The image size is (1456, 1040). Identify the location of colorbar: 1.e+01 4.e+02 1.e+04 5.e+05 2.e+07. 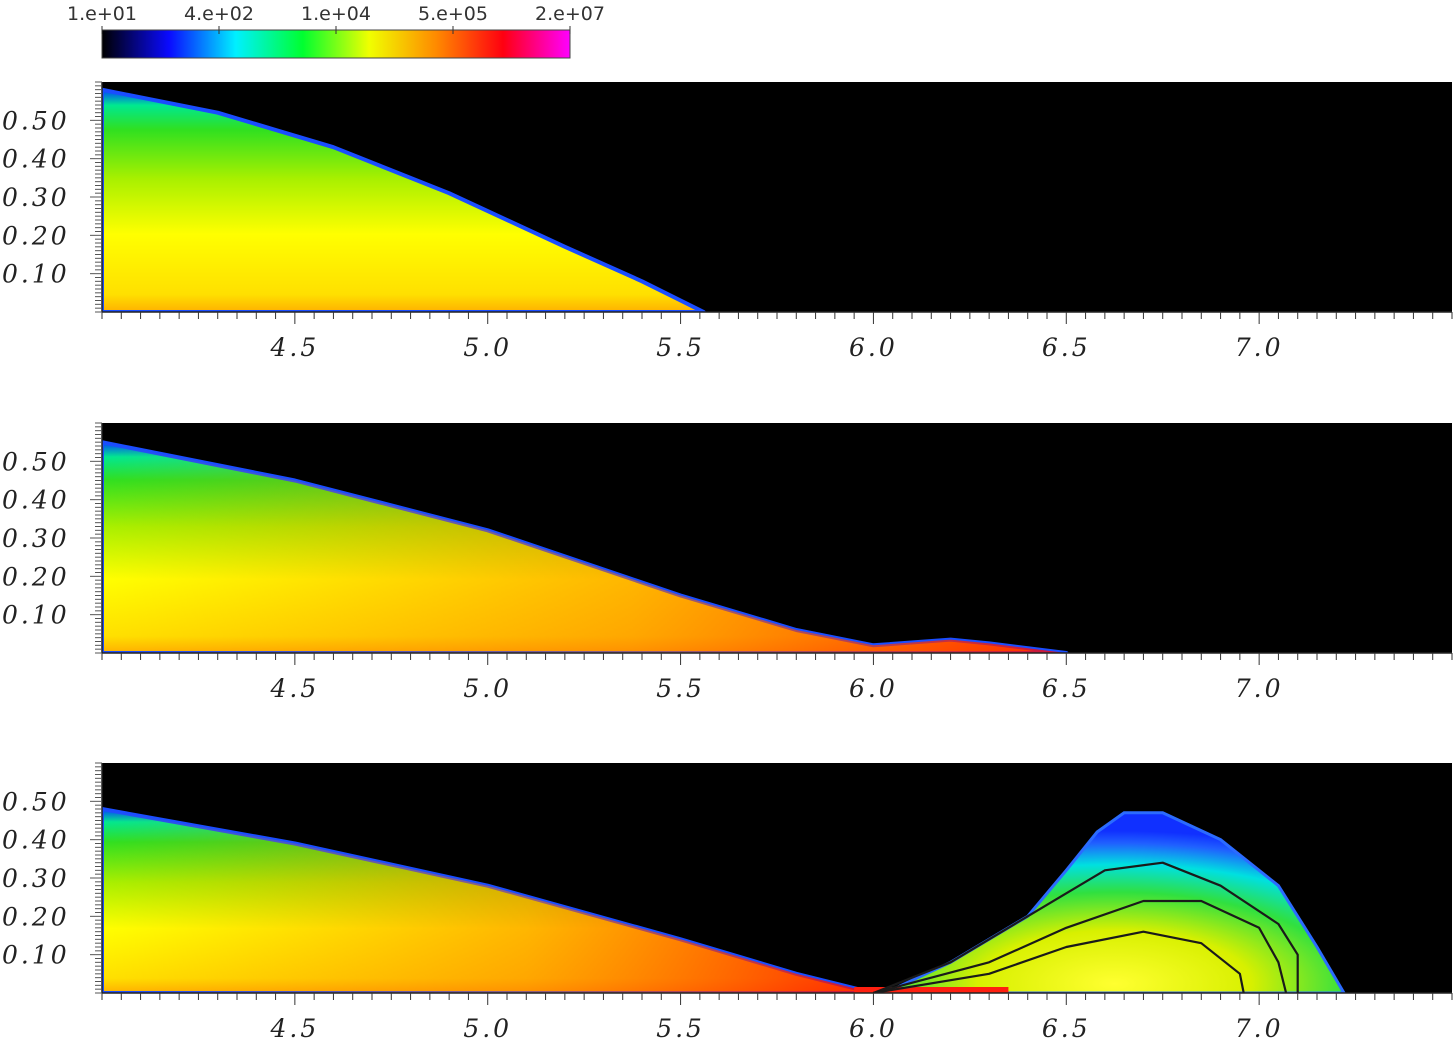
(336, 31).